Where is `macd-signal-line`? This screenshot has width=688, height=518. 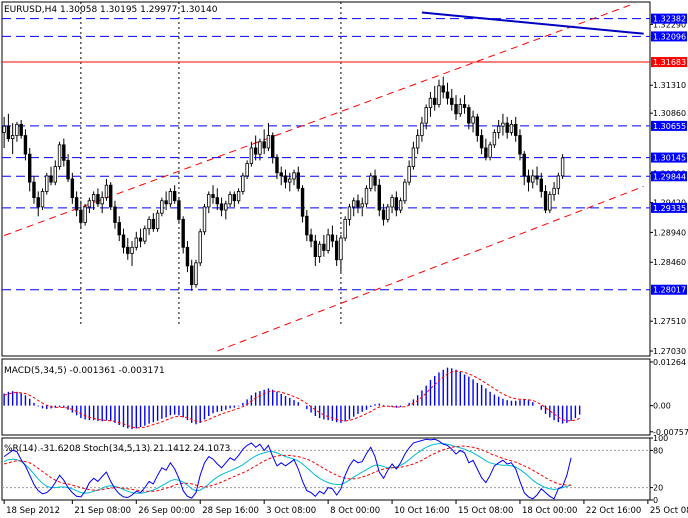
macd-signal-line is located at coordinates (291, 399).